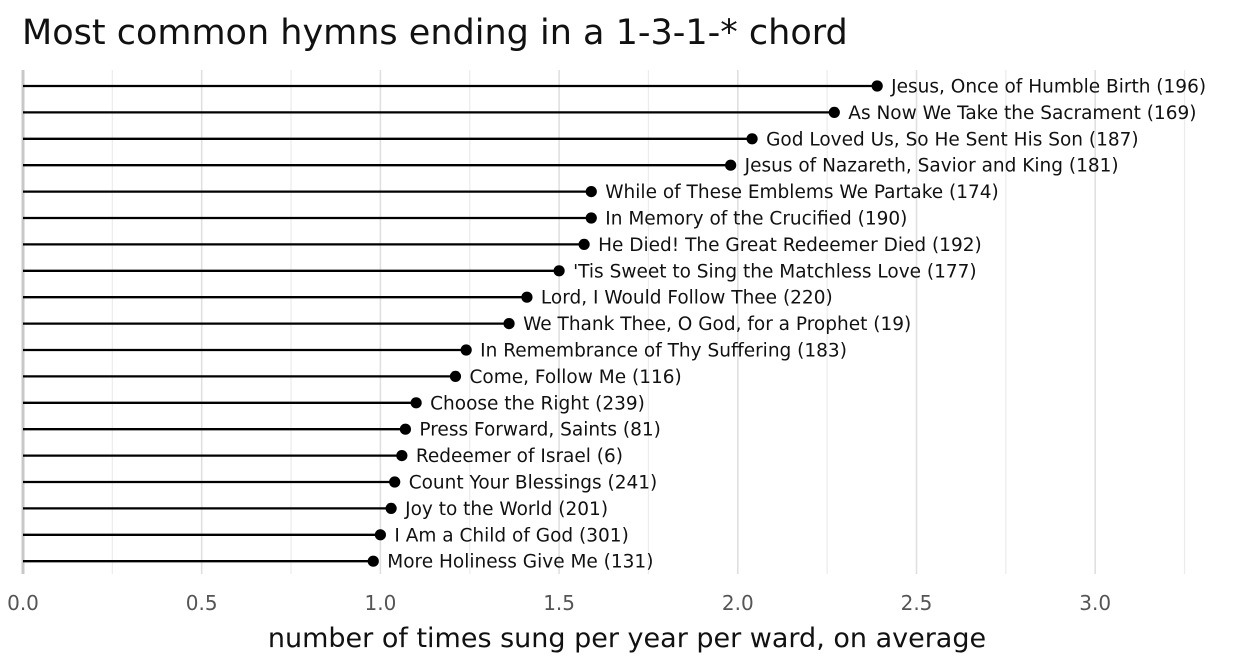 This screenshot has height=672, width=1248. Describe the element at coordinates (511, 535) in the screenshot. I see `hymn-label: I Am a Child of God (301)` at that location.